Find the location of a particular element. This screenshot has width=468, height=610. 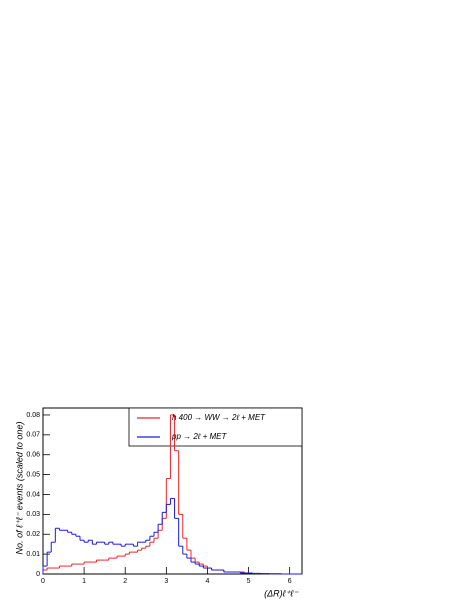

y-tick-label: 0.03 is located at coordinates (33, 514).